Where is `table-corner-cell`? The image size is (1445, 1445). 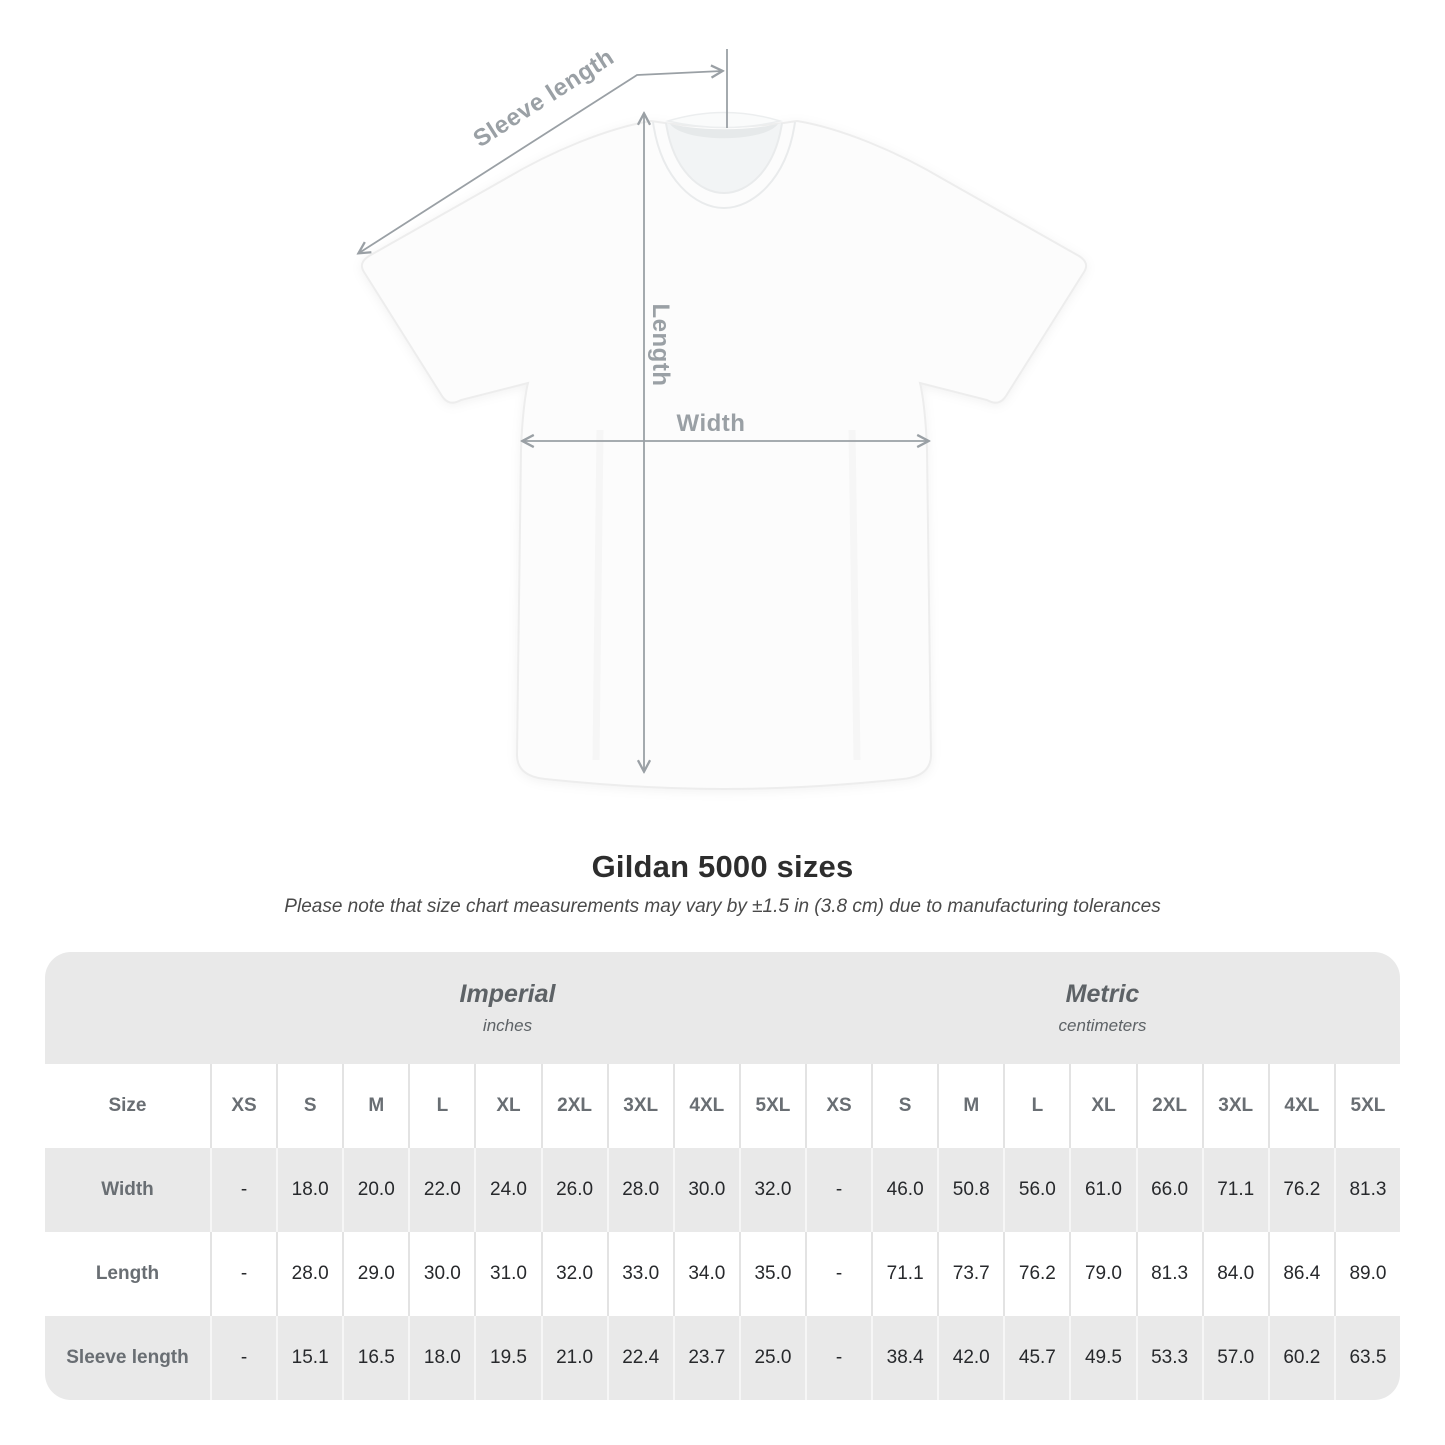 table-corner-cell is located at coordinates (127, 1008).